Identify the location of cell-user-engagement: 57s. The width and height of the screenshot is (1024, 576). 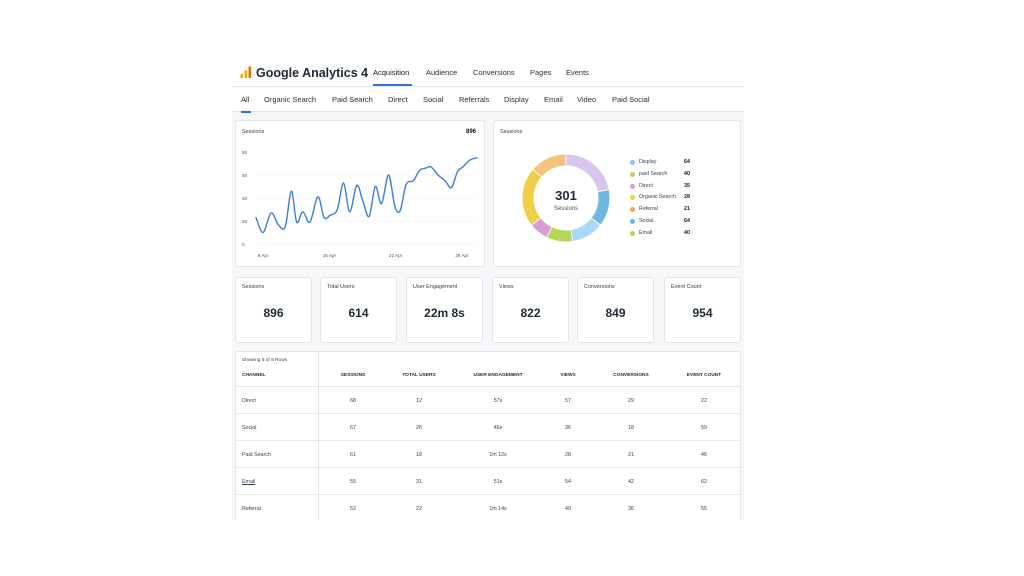
(498, 401).